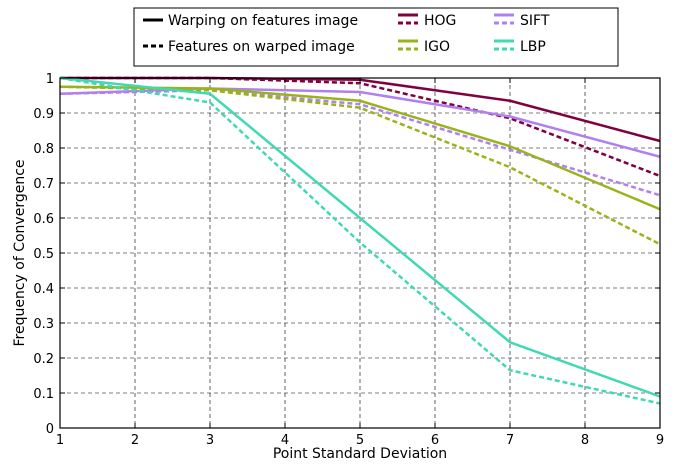 The image size is (675, 464). What do you see at coordinates (533, 47) in the screenshot?
I see `legend-label-lbp: LBP` at bounding box center [533, 47].